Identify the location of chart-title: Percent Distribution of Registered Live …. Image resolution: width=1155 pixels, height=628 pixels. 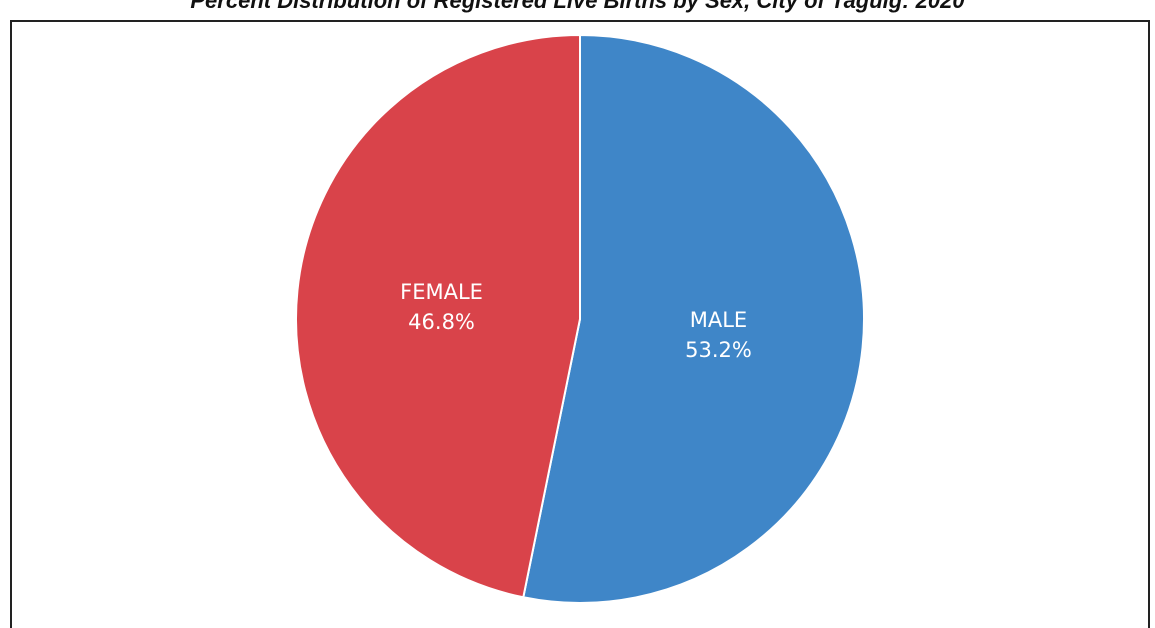
(577, 6).